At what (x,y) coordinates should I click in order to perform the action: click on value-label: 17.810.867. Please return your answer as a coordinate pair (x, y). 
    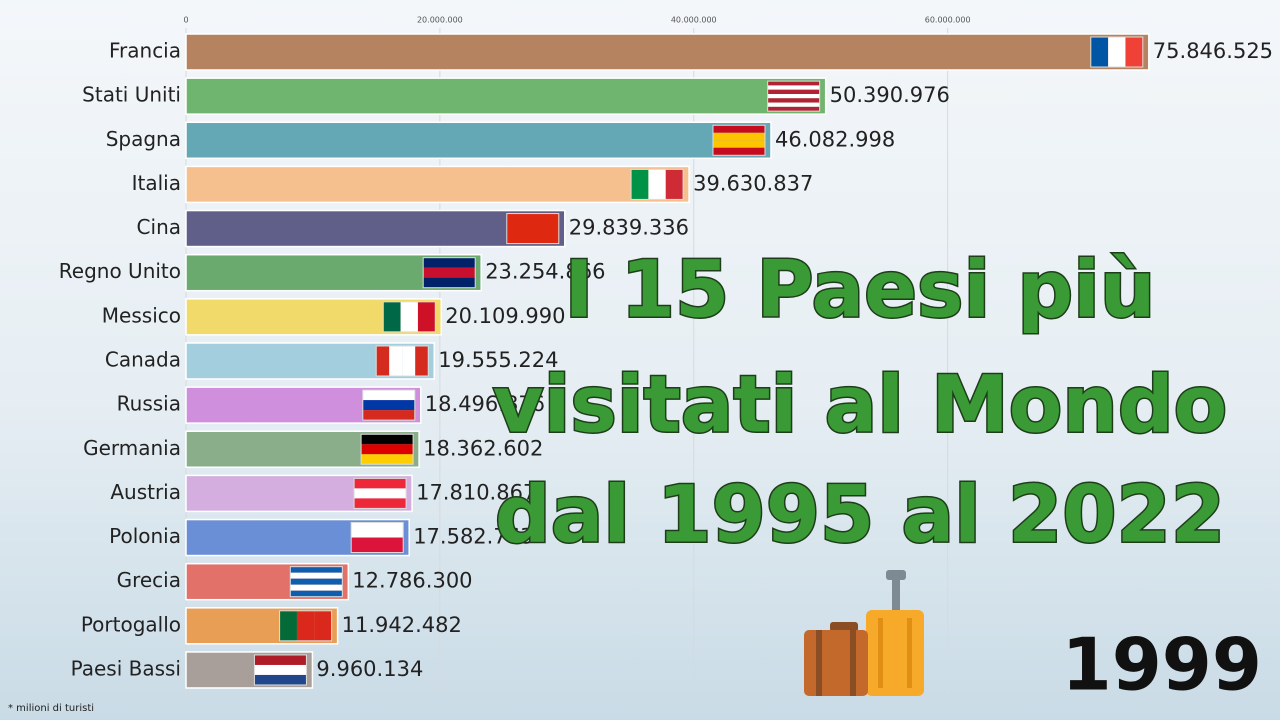
    Looking at the image, I should click on (476, 492).